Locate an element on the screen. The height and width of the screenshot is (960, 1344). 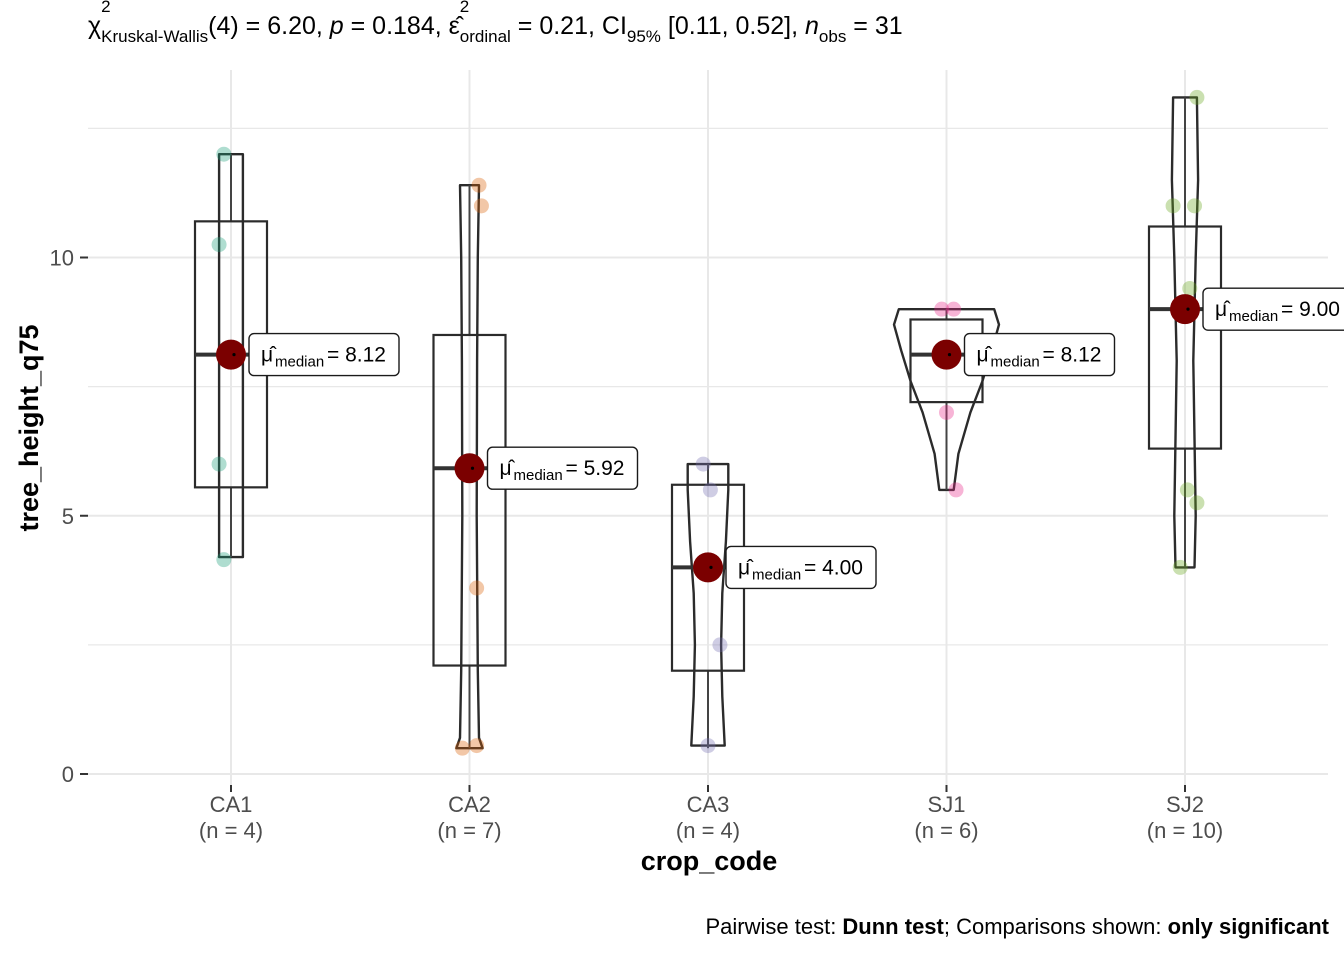
subtitle-chi-sup: 2 is located at coordinates (106, 8).